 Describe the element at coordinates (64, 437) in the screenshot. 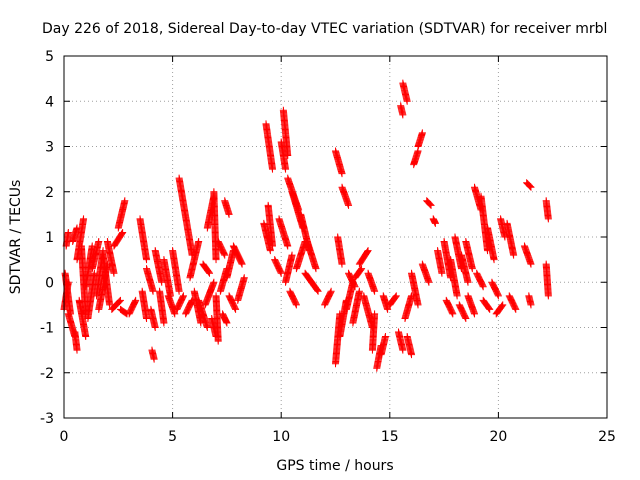

I see `x-tick-label: 0` at that location.